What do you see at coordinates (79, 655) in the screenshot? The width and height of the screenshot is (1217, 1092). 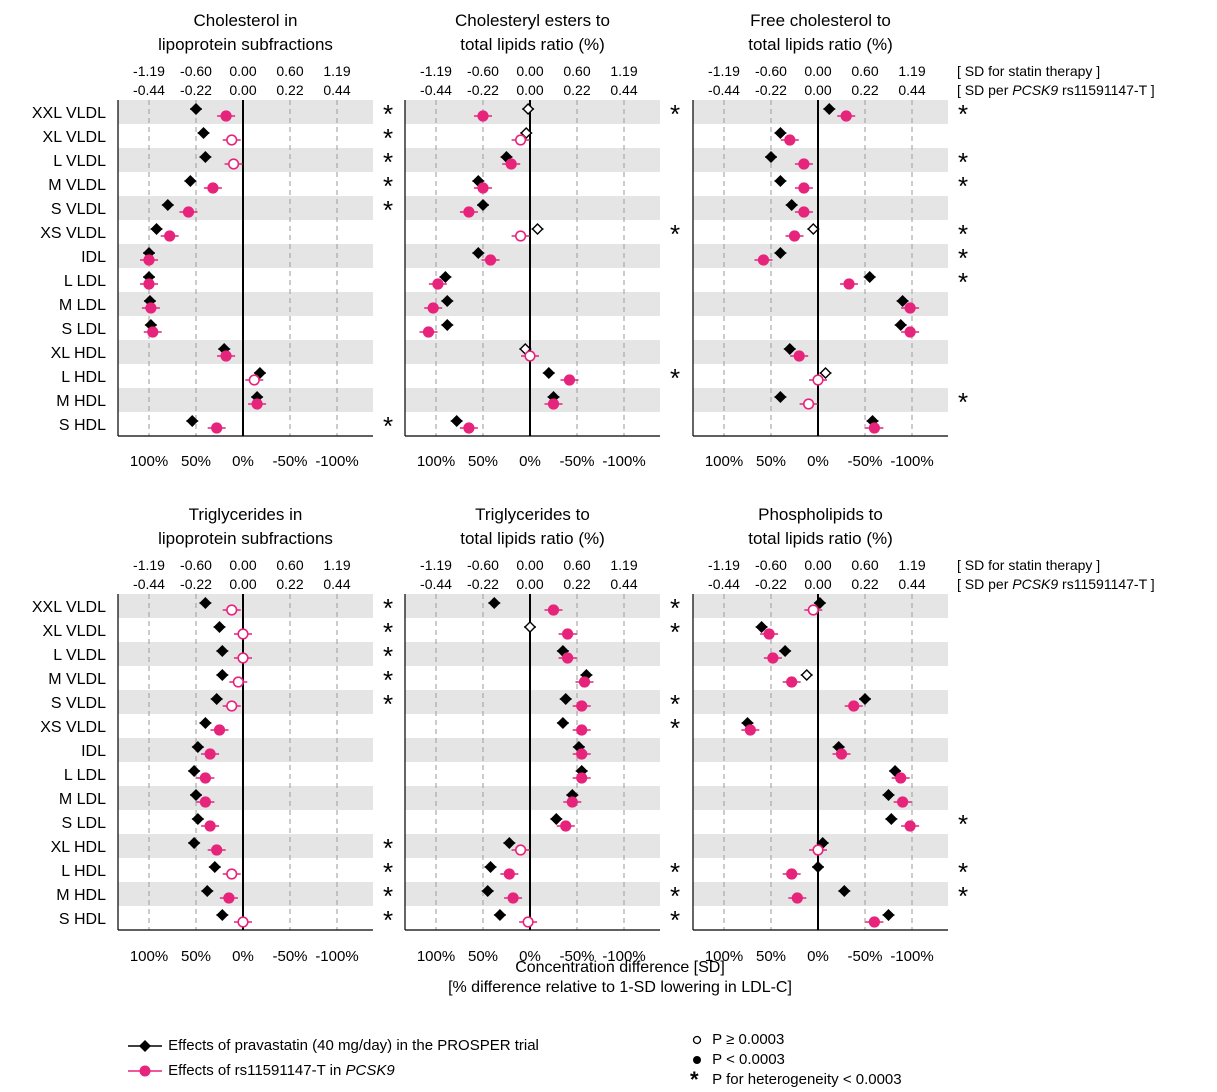 I see `category-label: L VLDL` at bounding box center [79, 655].